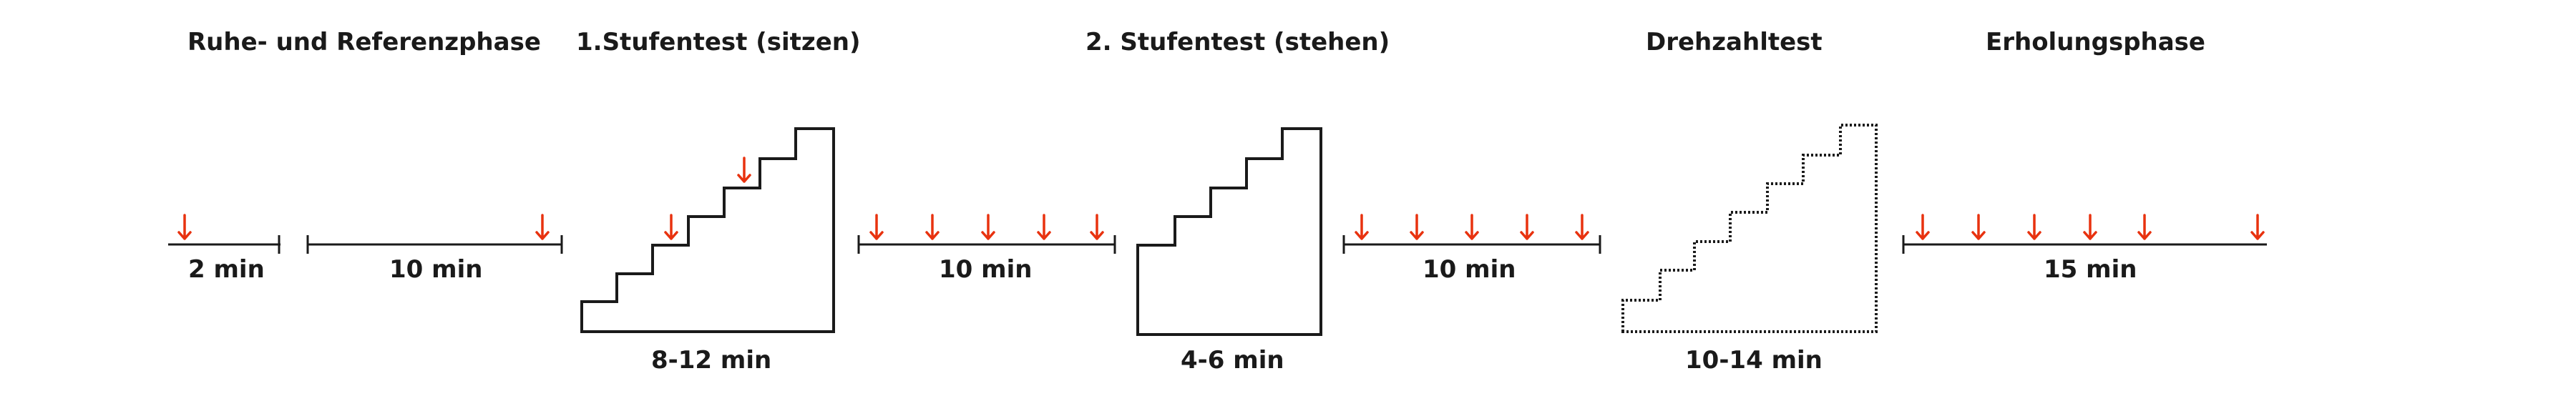 The image size is (2576, 401). Describe the element at coordinates (2084, 245) in the screenshot. I see `timeline-15min-recovery` at that location.